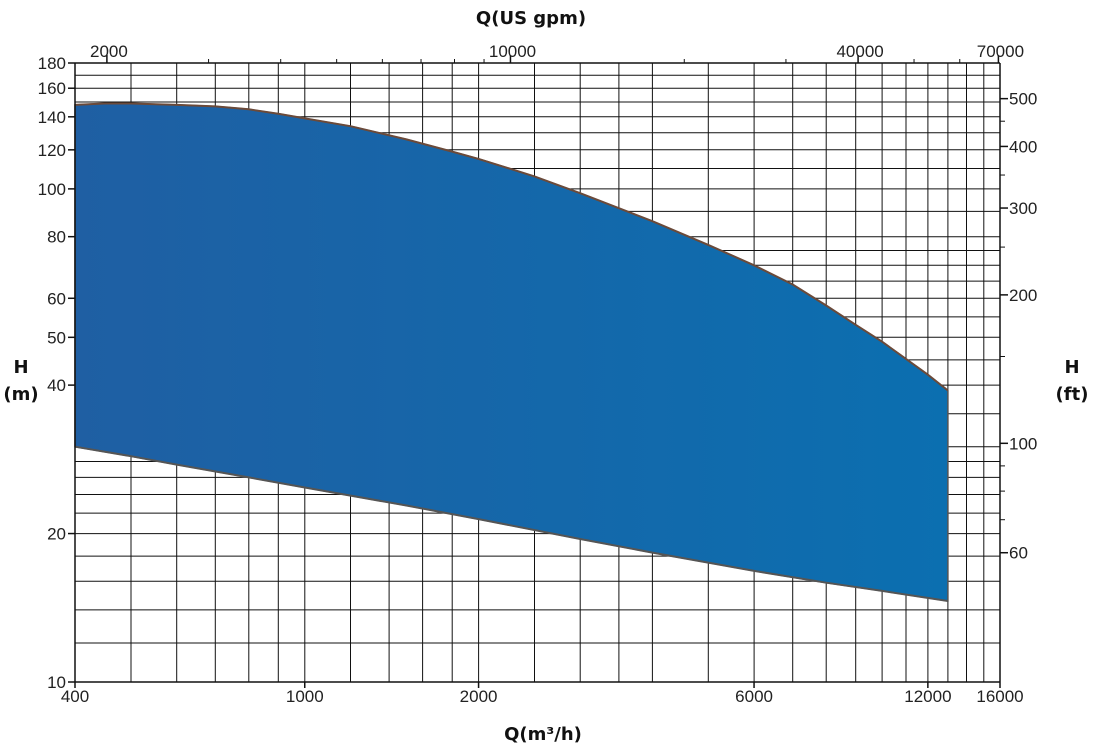 The height and width of the screenshot is (746, 1094). I want to click on y-tick-label: 20, so click(56, 534).